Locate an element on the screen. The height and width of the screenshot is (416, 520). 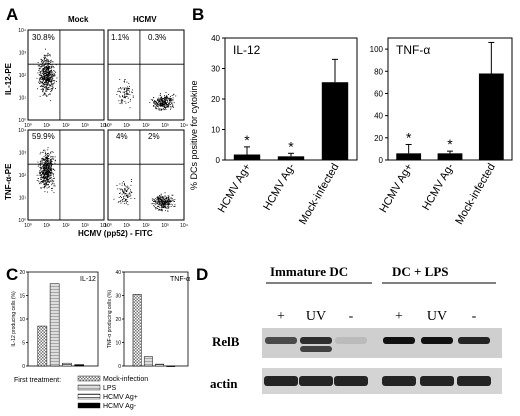
legend-label: LPS is located at coordinates (110, 388).